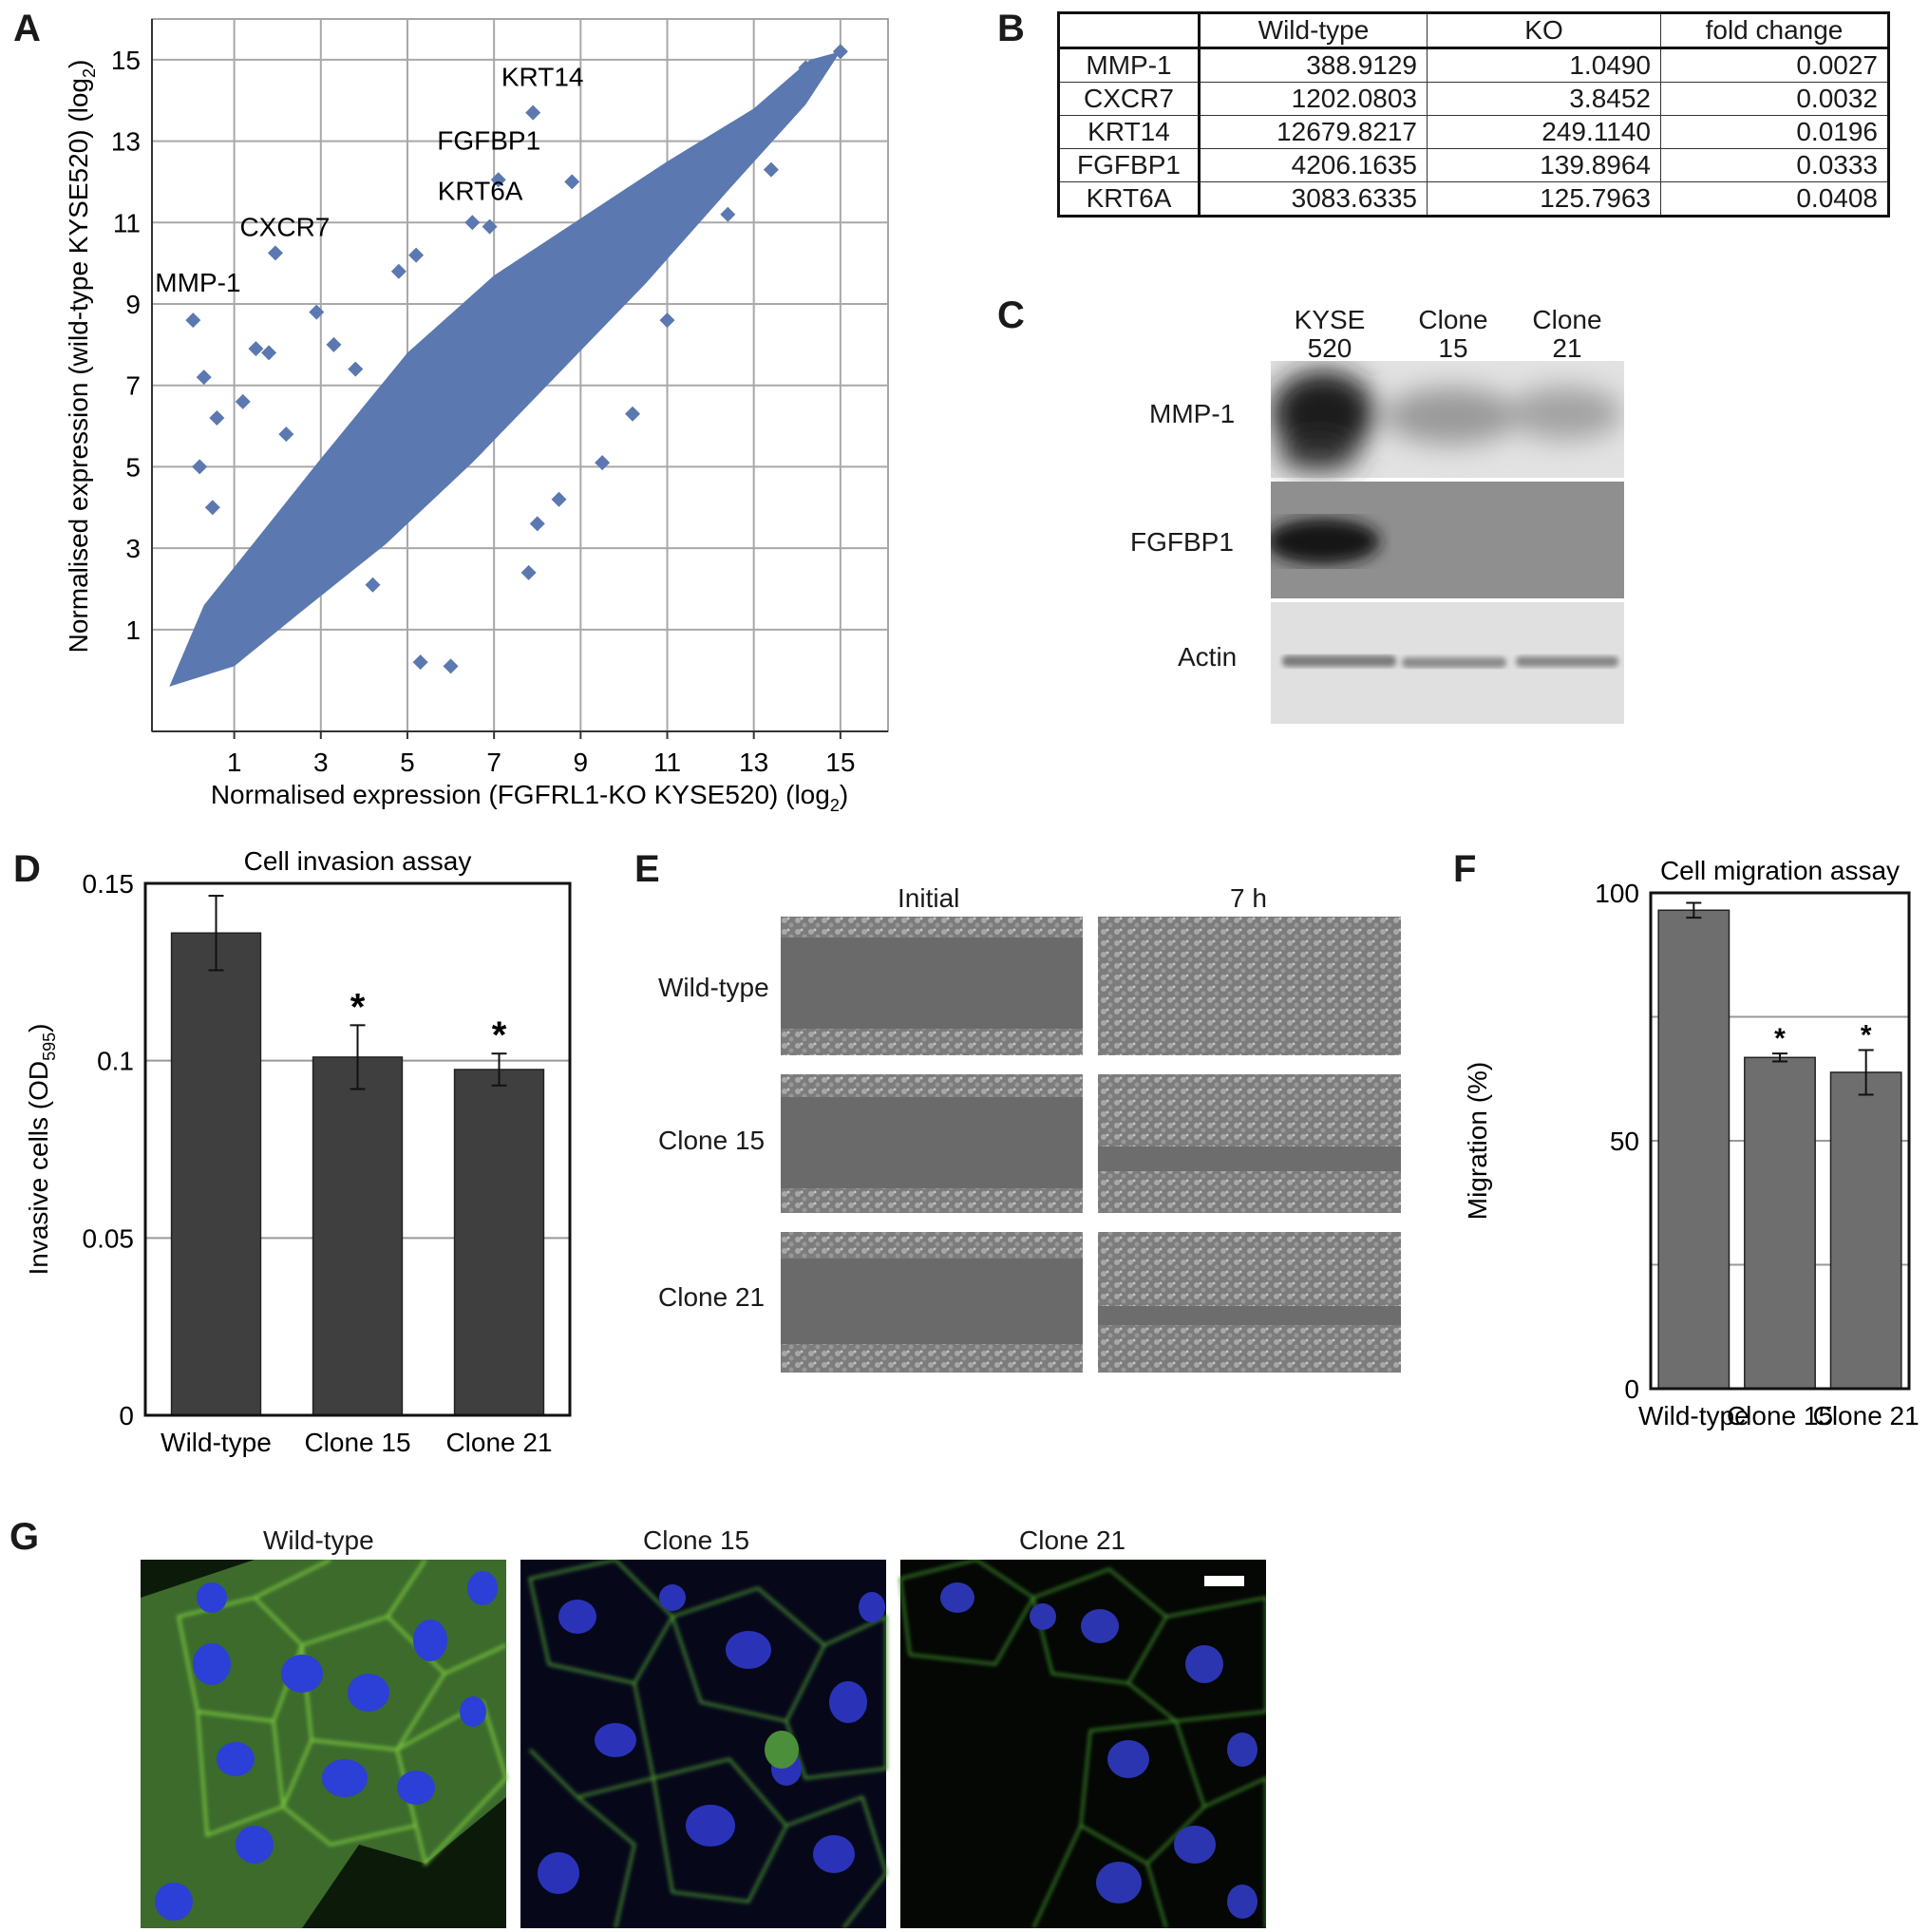  I want to click on scratch-row-wildtype: Wild-type, so click(713, 987).